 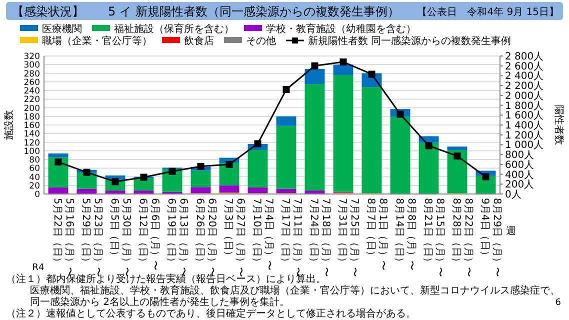 I want to click on y-tick-label: 160, so click(x=32, y=126).